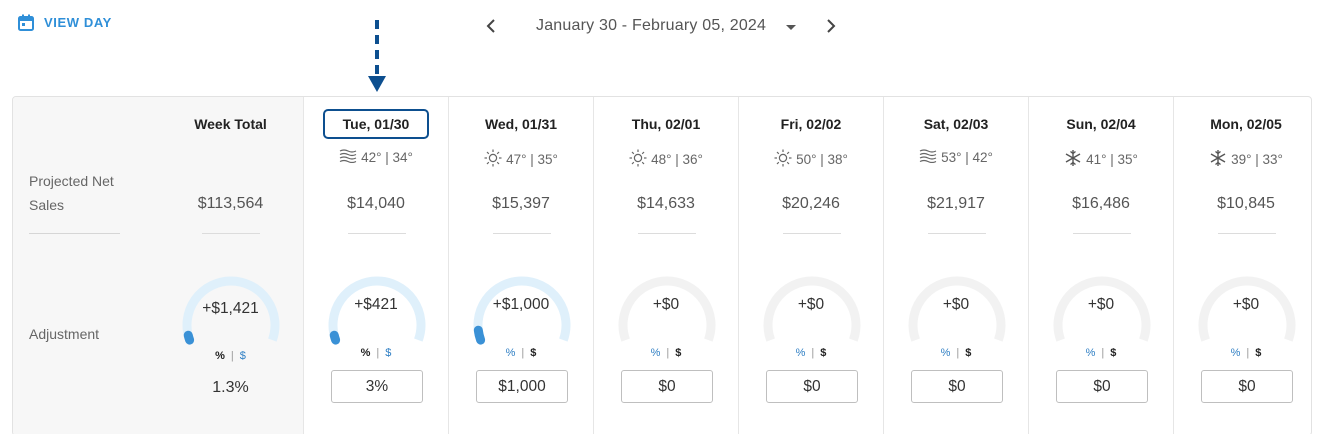 The width and height of the screenshot is (1321, 434). What do you see at coordinates (230, 387) in the screenshot?
I see `week-percent-value: 1.3%` at bounding box center [230, 387].